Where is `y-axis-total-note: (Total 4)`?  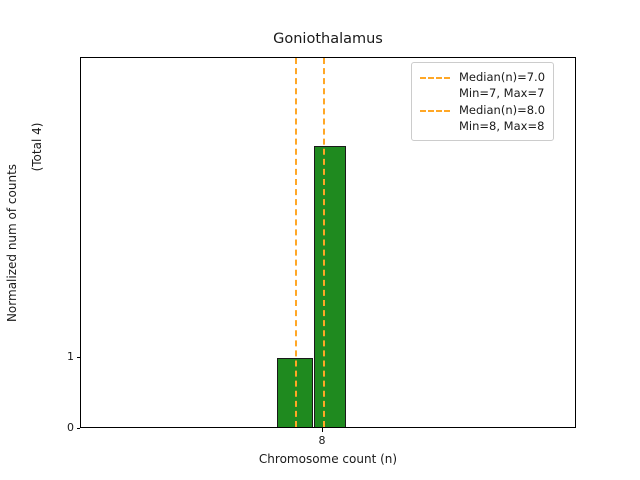 y-axis-total-note: (Total 4) is located at coordinates (37, 147).